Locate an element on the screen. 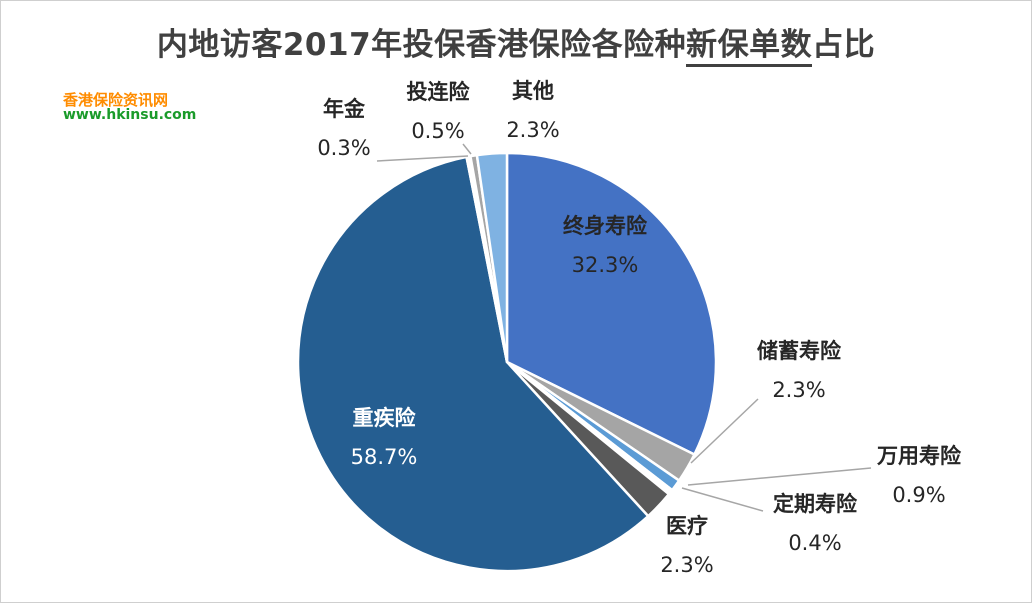  slice-percent: 32.3% is located at coordinates (605, 265).